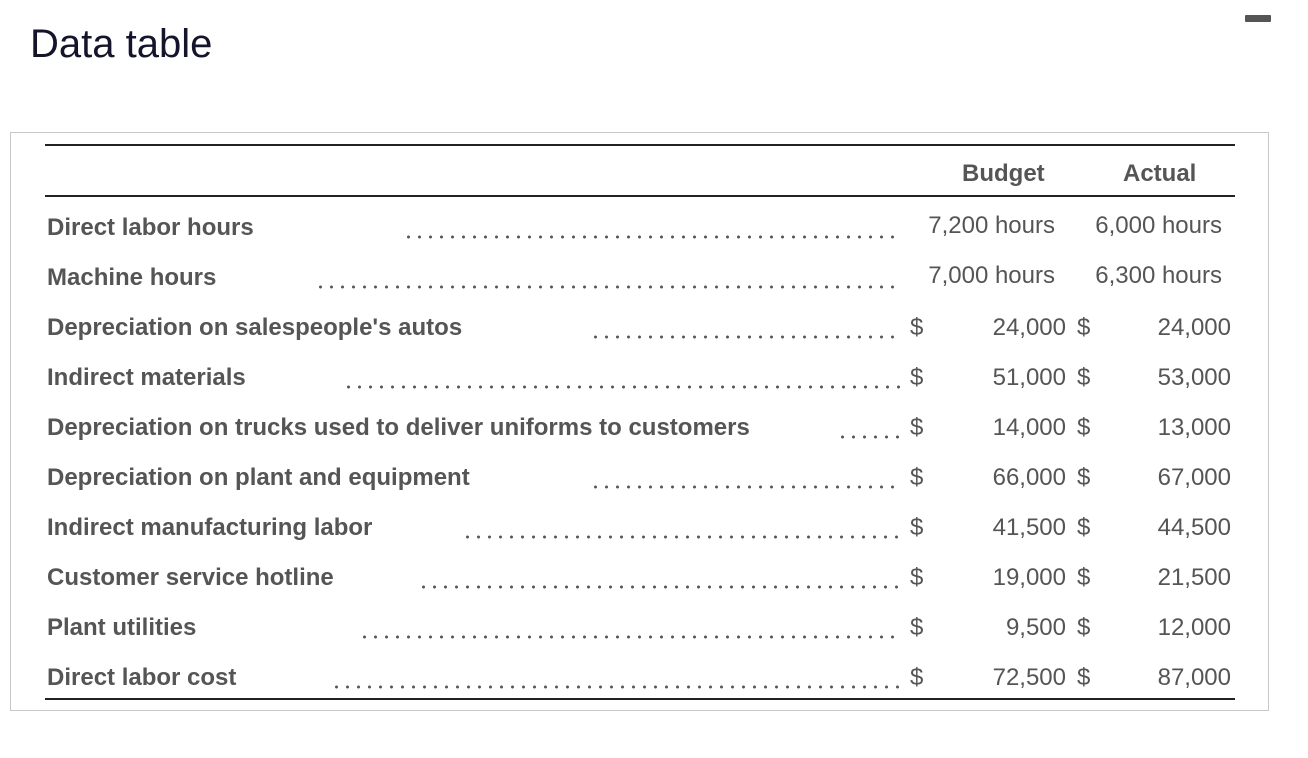 This screenshot has height=758, width=1308. Describe the element at coordinates (1029, 677) in the screenshot. I see `budget-value: 72,500` at that location.